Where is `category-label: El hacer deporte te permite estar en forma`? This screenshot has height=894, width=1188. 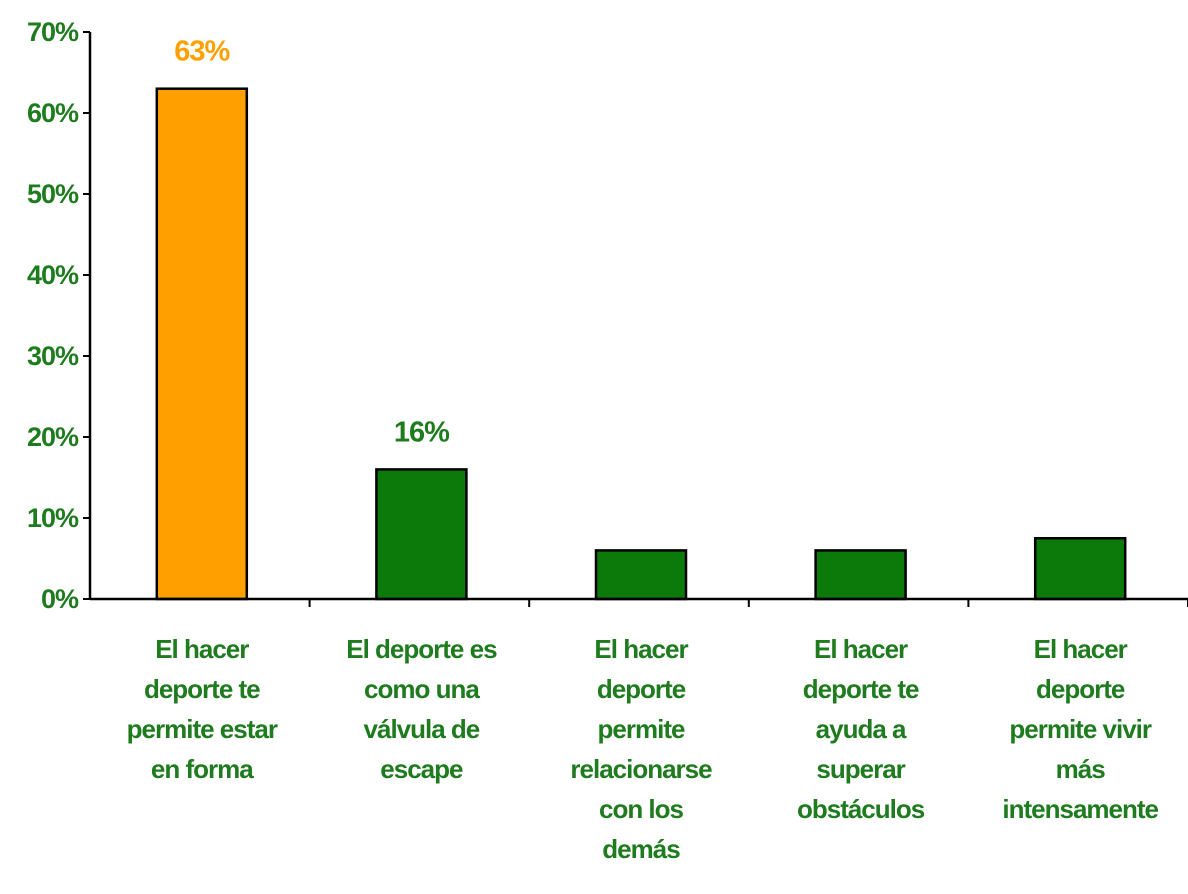 category-label: El hacer deporte te permite estar en forma is located at coordinates (202, 709).